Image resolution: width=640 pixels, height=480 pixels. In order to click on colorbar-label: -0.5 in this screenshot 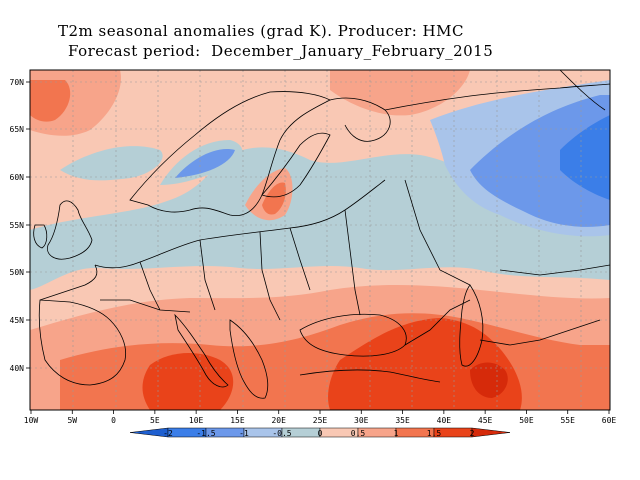, I will do `click(281, 433)`.